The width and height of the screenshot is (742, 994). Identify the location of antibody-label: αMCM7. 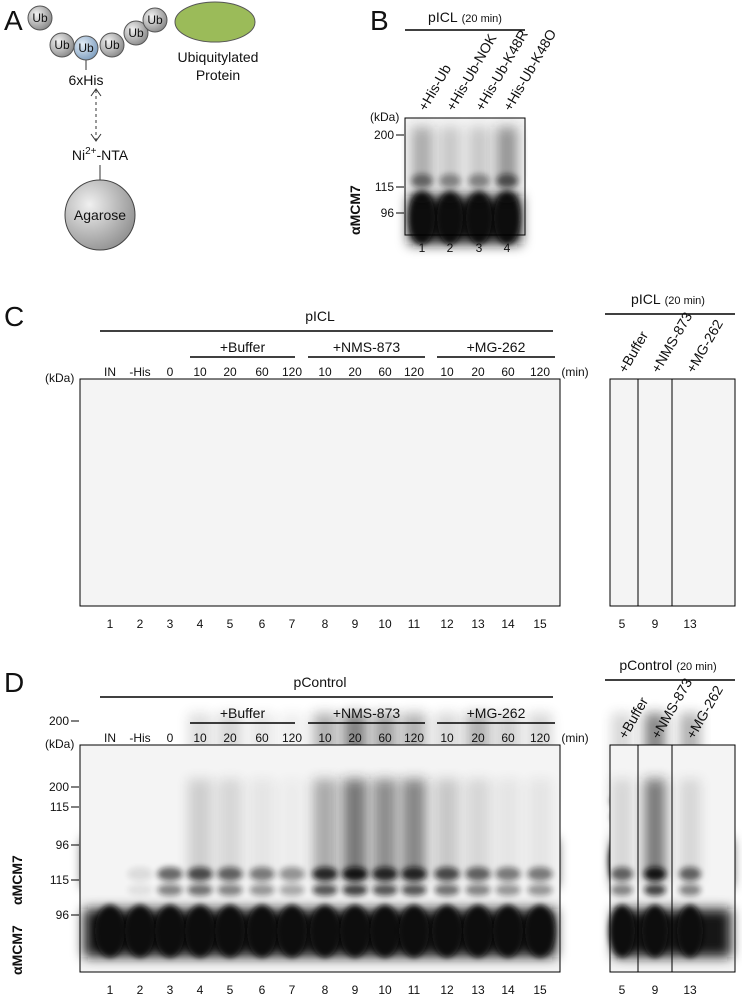
(355, 210).